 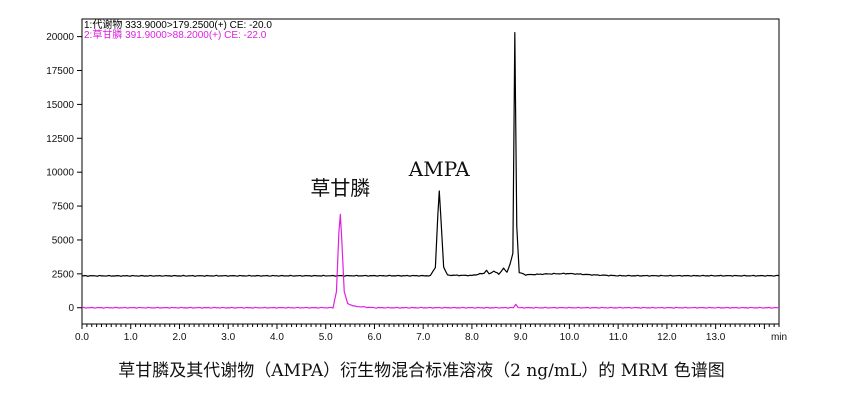 What do you see at coordinates (390, 178) in the screenshot?
I see `annotations: 草甘膦 AMPA` at bounding box center [390, 178].